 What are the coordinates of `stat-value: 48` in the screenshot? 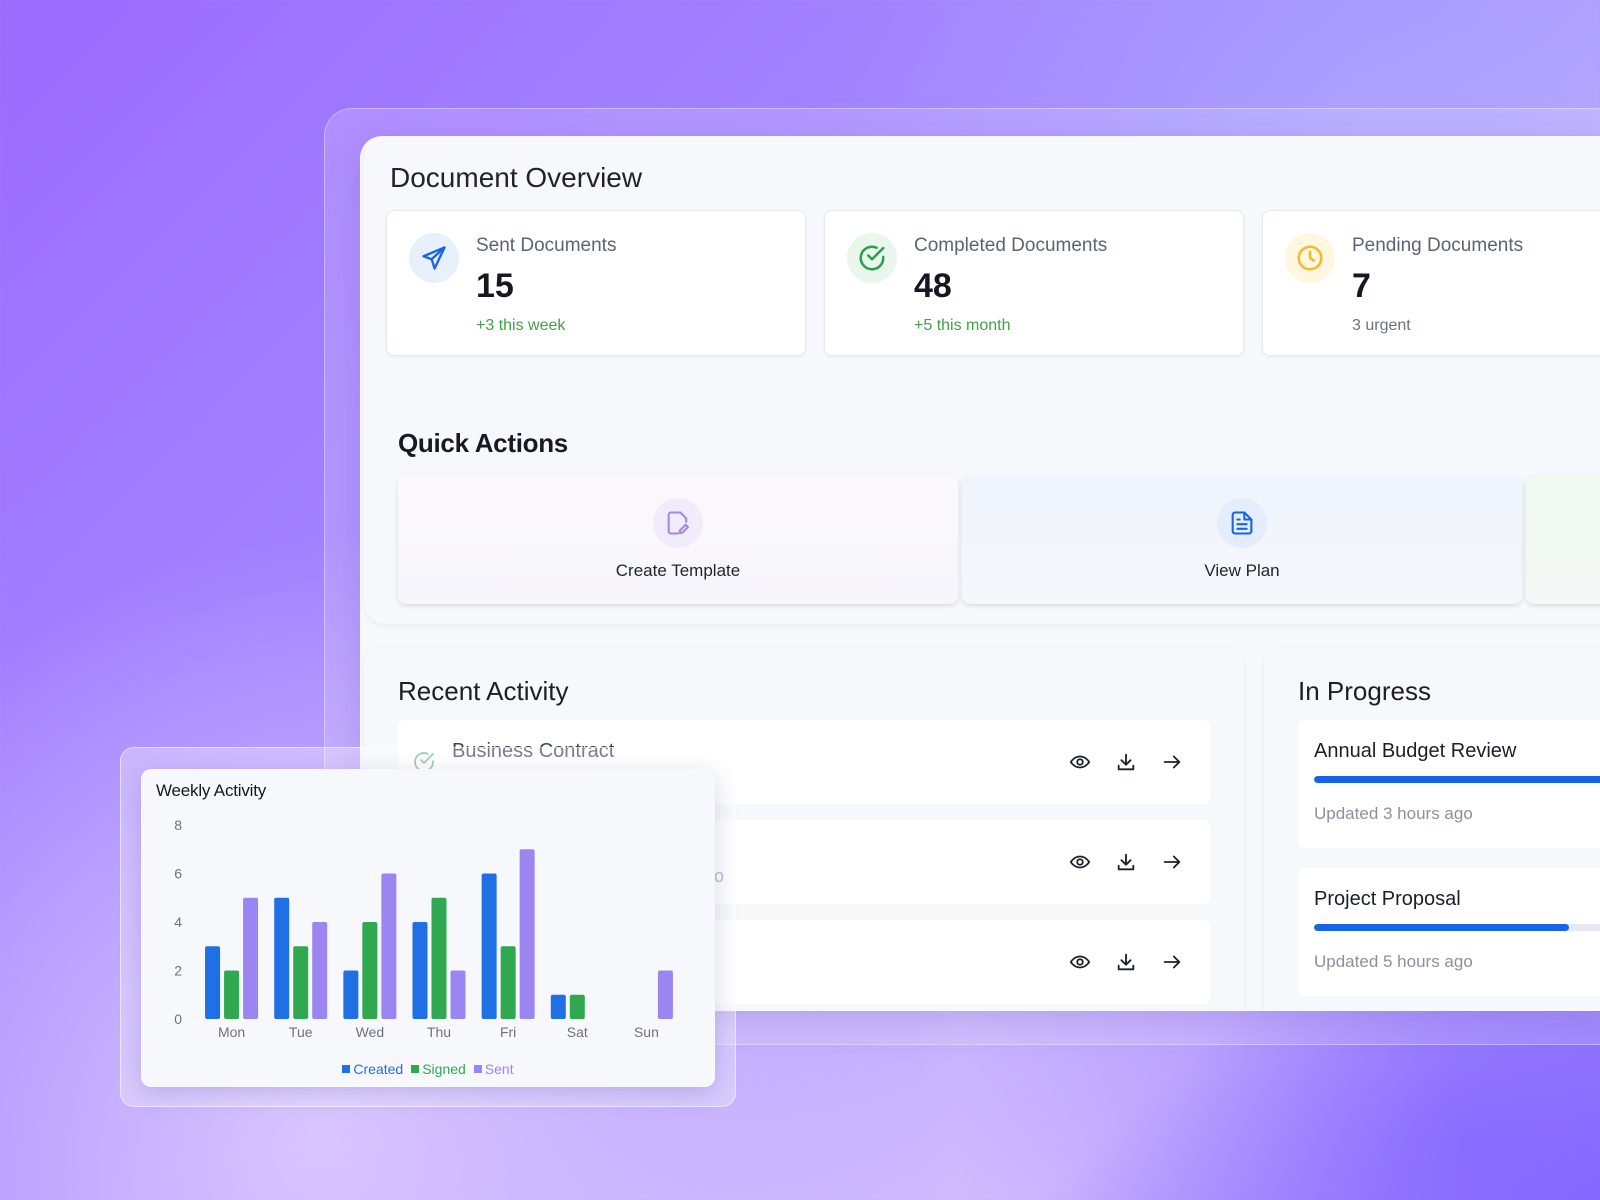 It's located at (933, 286).